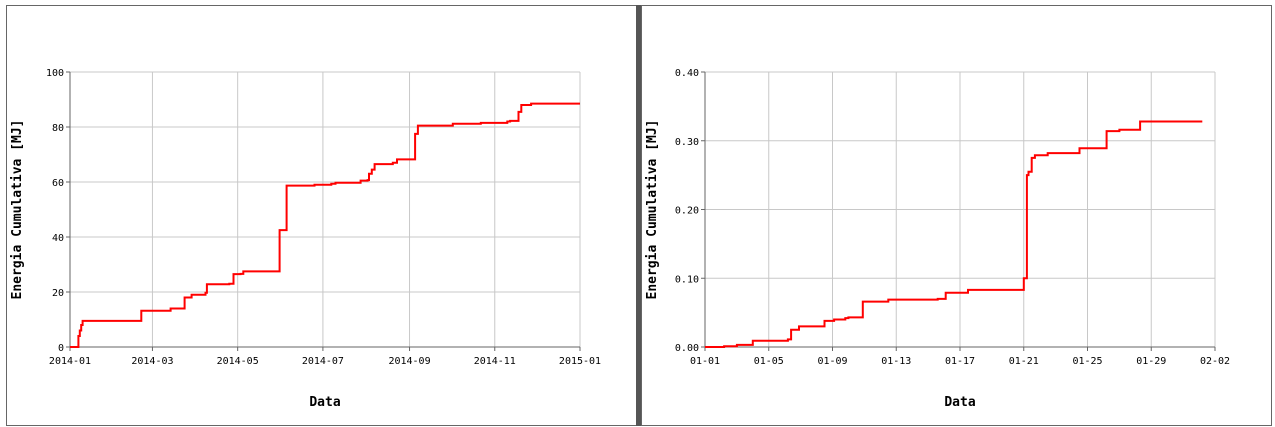  Describe the element at coordinates (832, 361) in the screenshot. I see `x-tick-label: 01-09` at that location.